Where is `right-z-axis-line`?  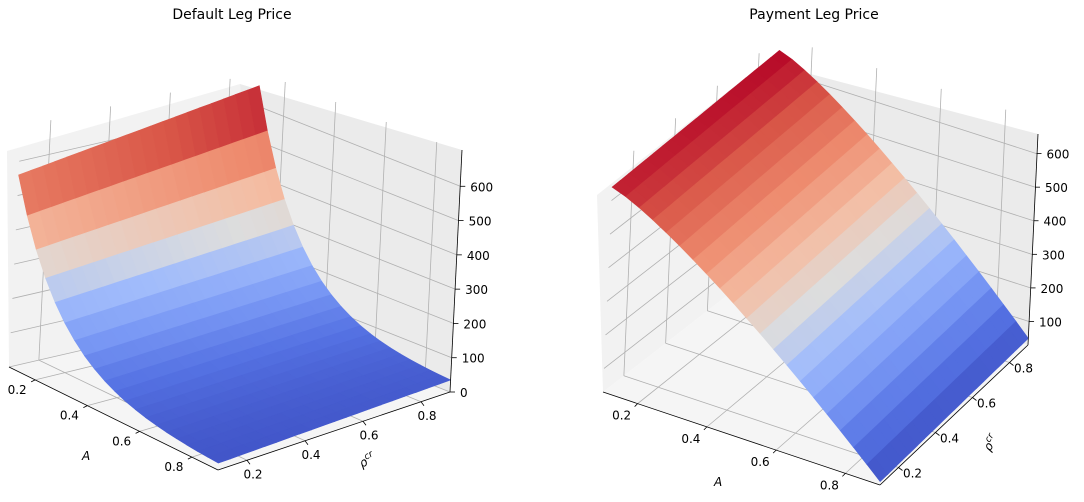
right-z-axis-line is located at coordinates (1033, 239).